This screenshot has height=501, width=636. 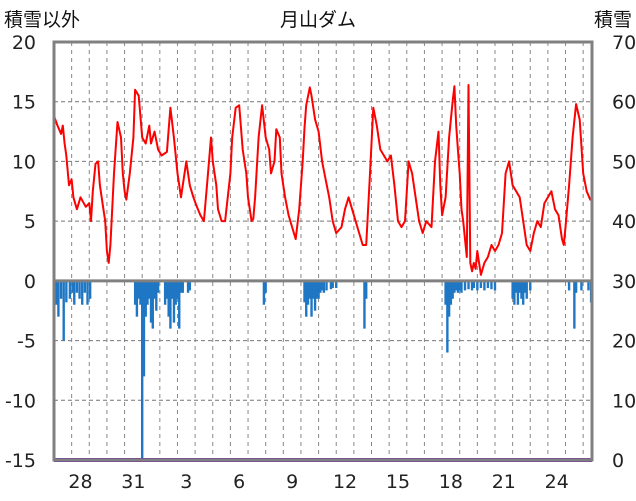 I want to click on x-tick-label: 12, so click(x=345, y=482).